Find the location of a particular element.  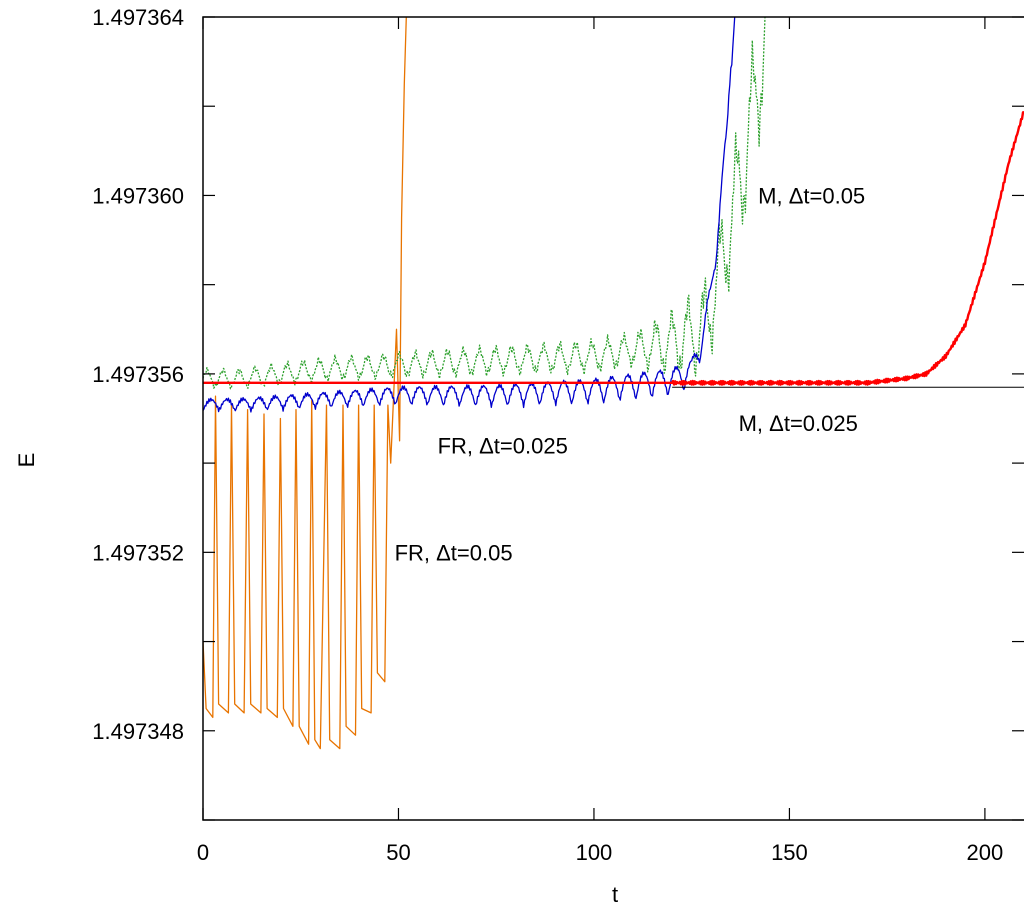

series-annotation: FR, Δt=0.025 is located at coordinates (503, 445).